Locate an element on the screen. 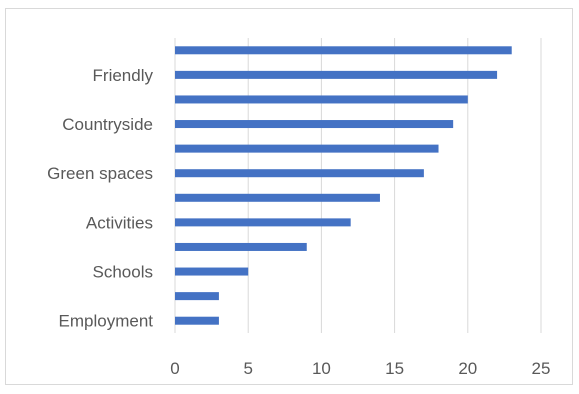  x-tick-label: 0 is located at coordinates (174, 368).